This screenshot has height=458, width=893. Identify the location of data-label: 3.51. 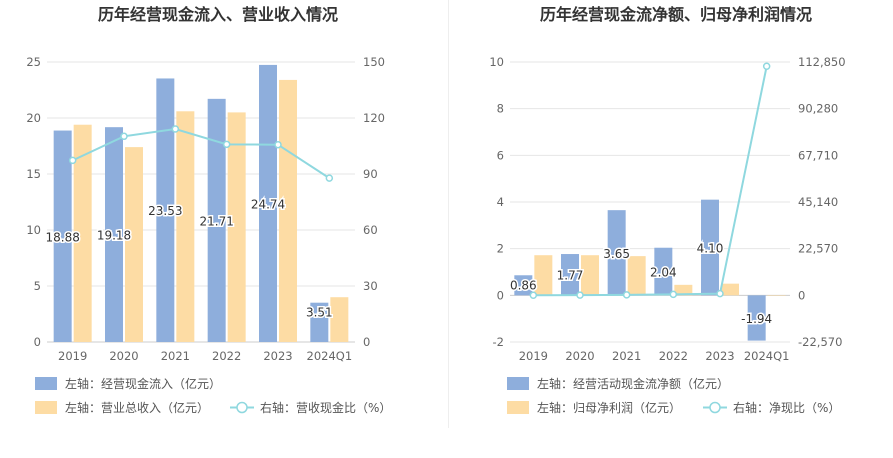
(319, 313).